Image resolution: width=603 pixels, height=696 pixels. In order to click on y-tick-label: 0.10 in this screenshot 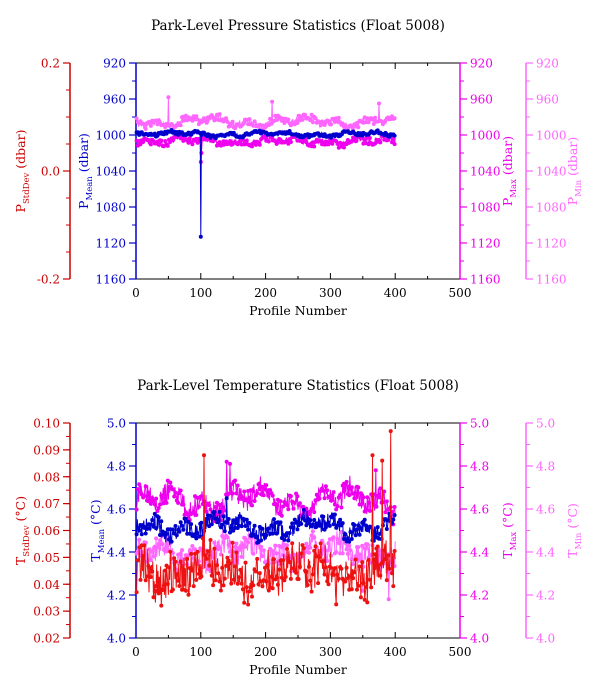, I will do `click(46, 424)`.